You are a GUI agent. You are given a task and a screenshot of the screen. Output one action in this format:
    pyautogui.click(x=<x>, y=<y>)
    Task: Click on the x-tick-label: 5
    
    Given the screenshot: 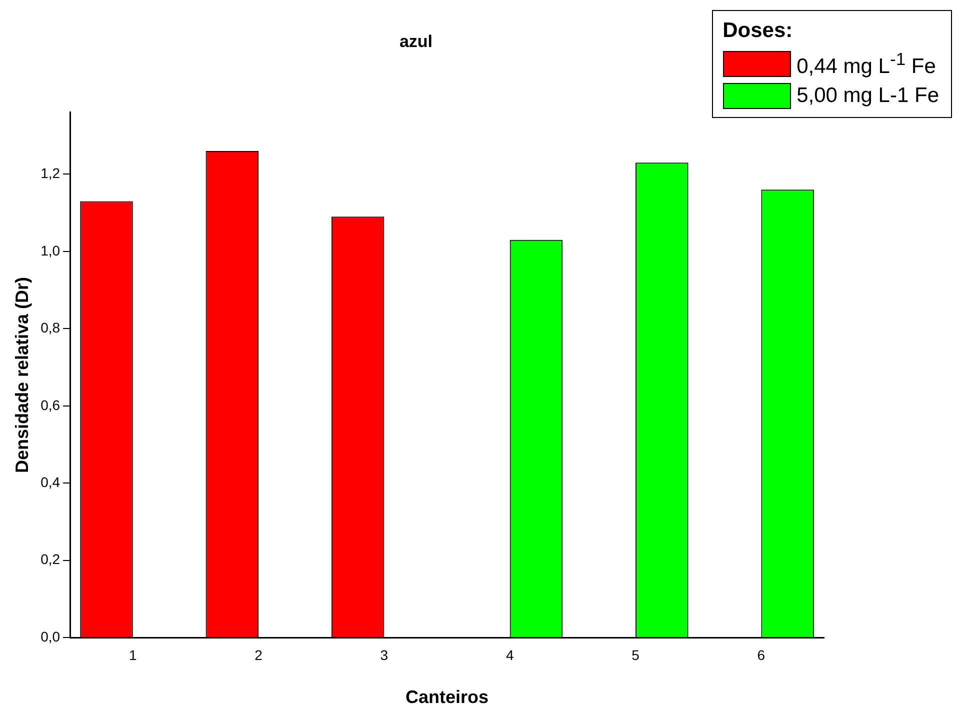 What is the action you would take?
    pyautogui.click(x=636, y=654)
    